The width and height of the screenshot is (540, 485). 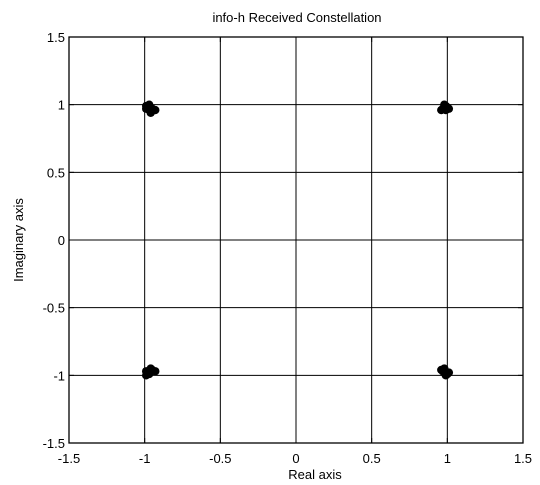 What do you see at coordinates (372, 458) in the screenshot?
I see `x-tick-label: 0.5` at bounding box center [372, 458].